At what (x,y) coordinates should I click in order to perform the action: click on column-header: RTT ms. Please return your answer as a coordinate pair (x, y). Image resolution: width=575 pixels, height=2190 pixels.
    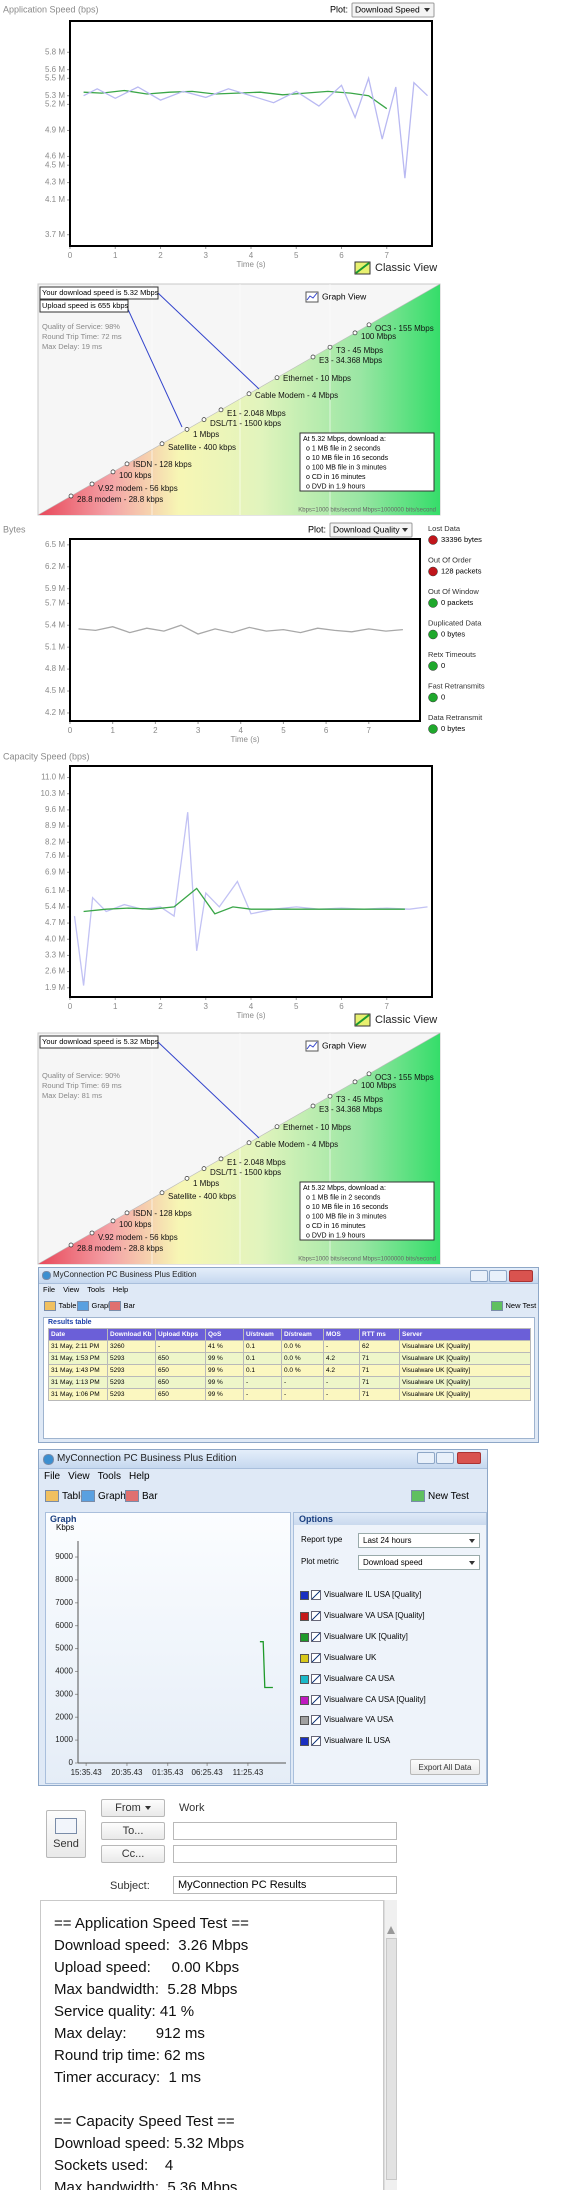
    Looking at the image, I should click on (379, 1334).